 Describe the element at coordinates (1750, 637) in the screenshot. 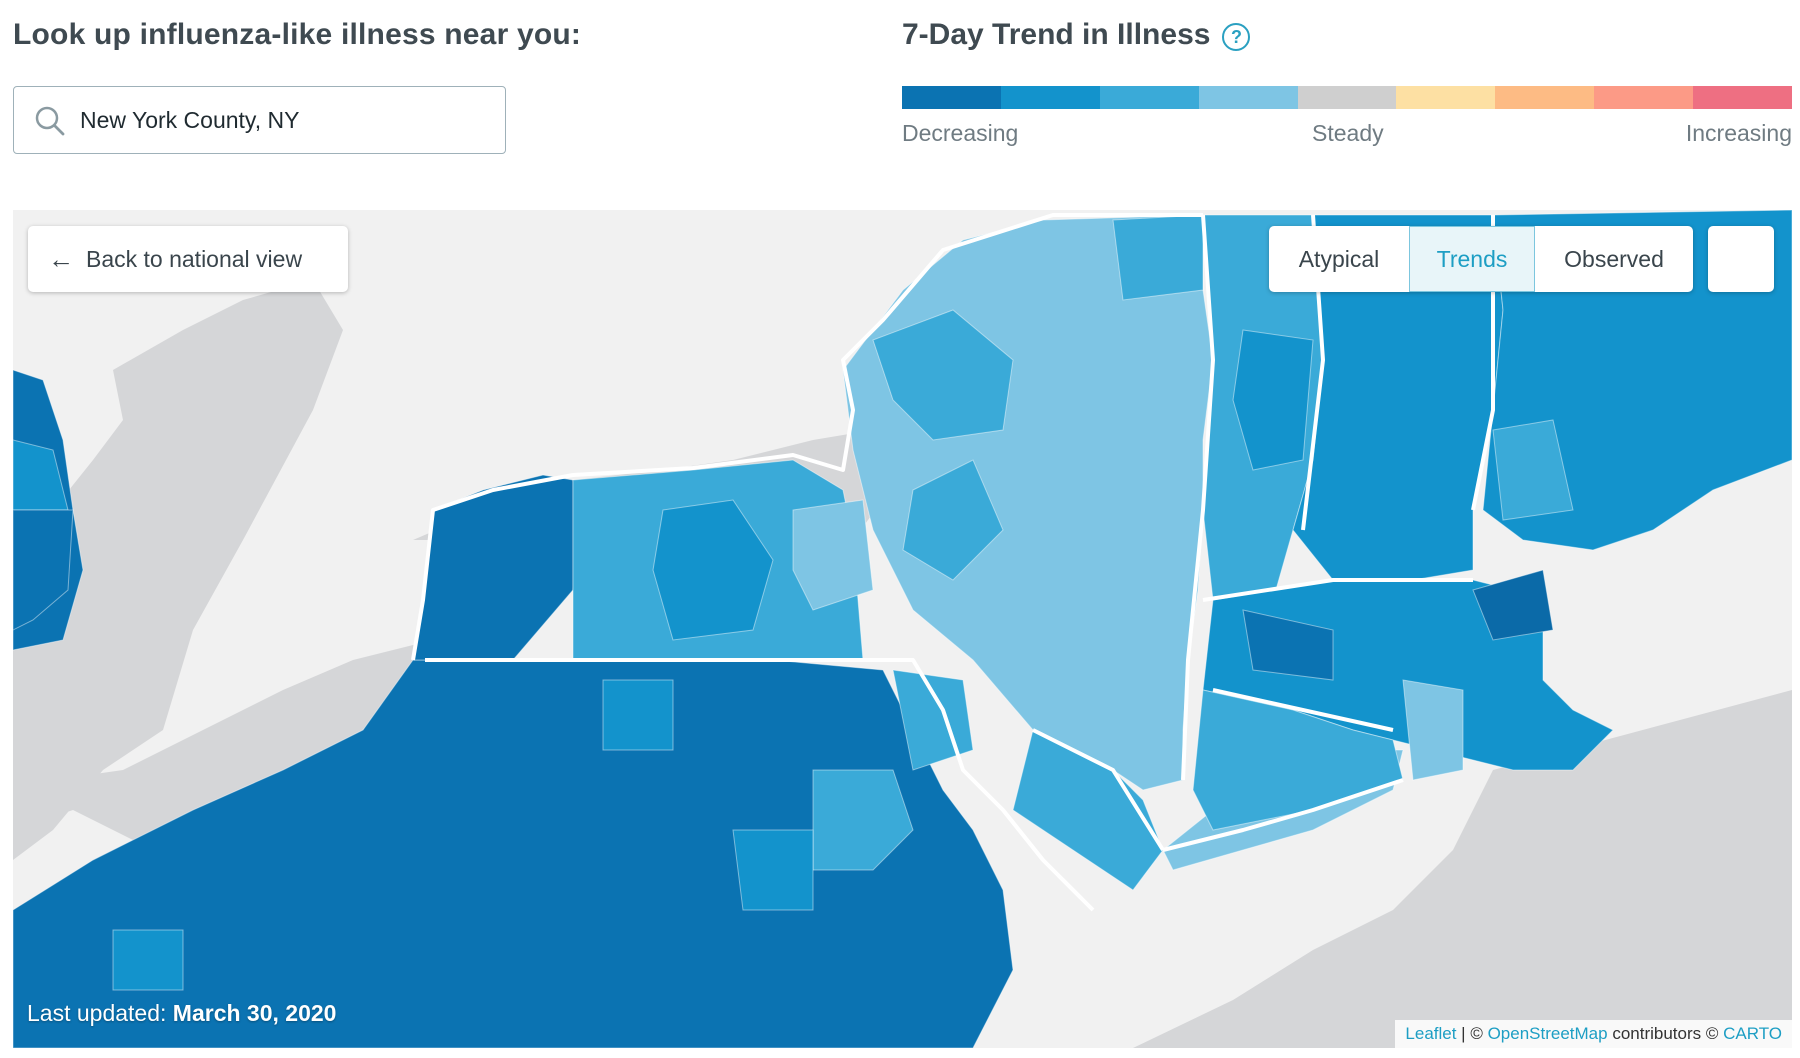

I see `crosshair-icon` at that location.